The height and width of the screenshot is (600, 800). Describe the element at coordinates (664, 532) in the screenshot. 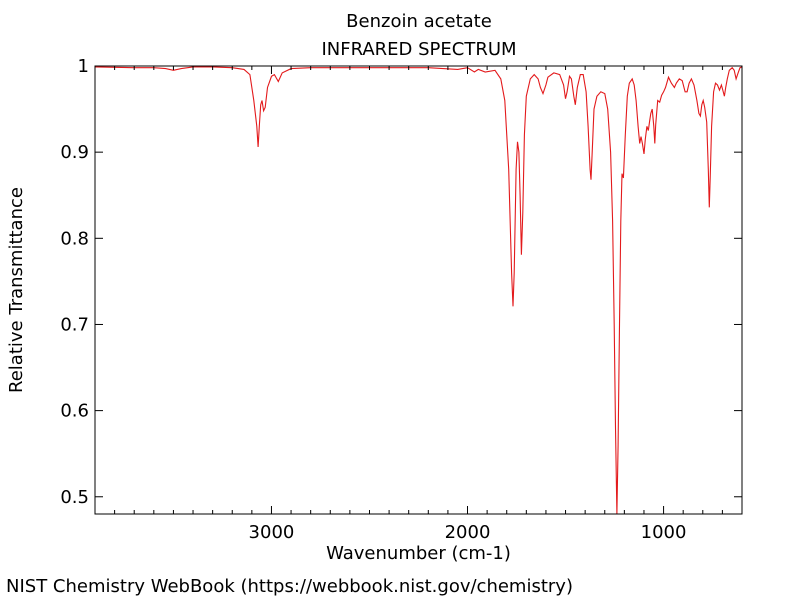

I see `x-tick-label: 1000` at that location.